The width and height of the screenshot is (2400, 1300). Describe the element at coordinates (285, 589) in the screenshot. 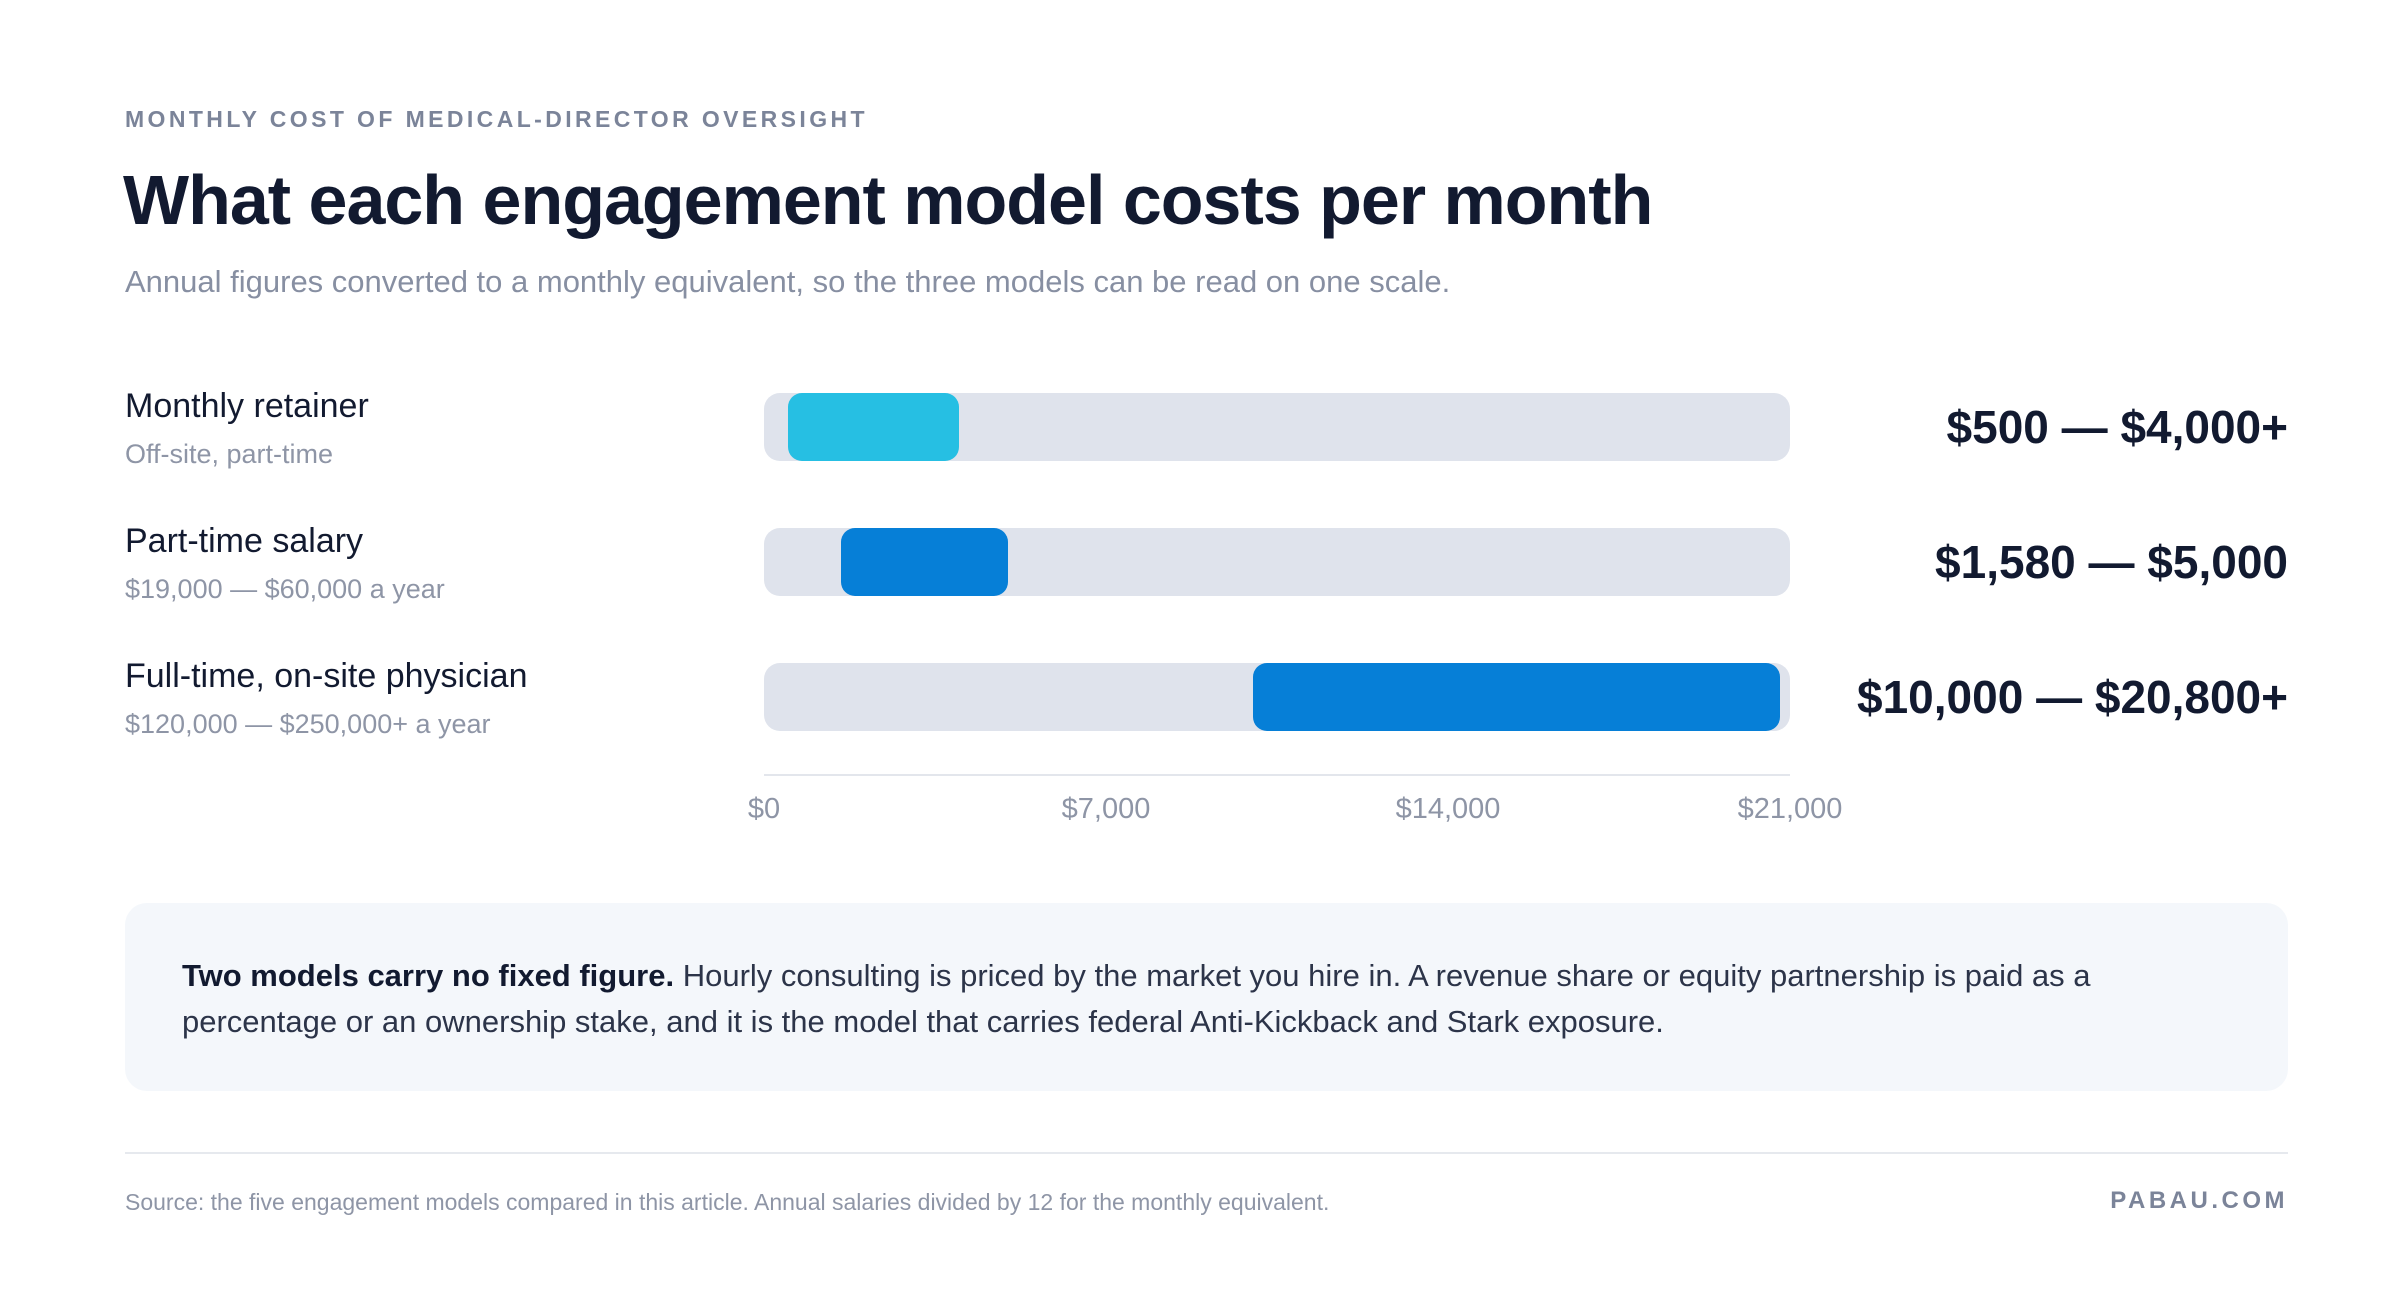

I see `row-sublabel-part-time: $19,000 — $60,000 a year` at that location.